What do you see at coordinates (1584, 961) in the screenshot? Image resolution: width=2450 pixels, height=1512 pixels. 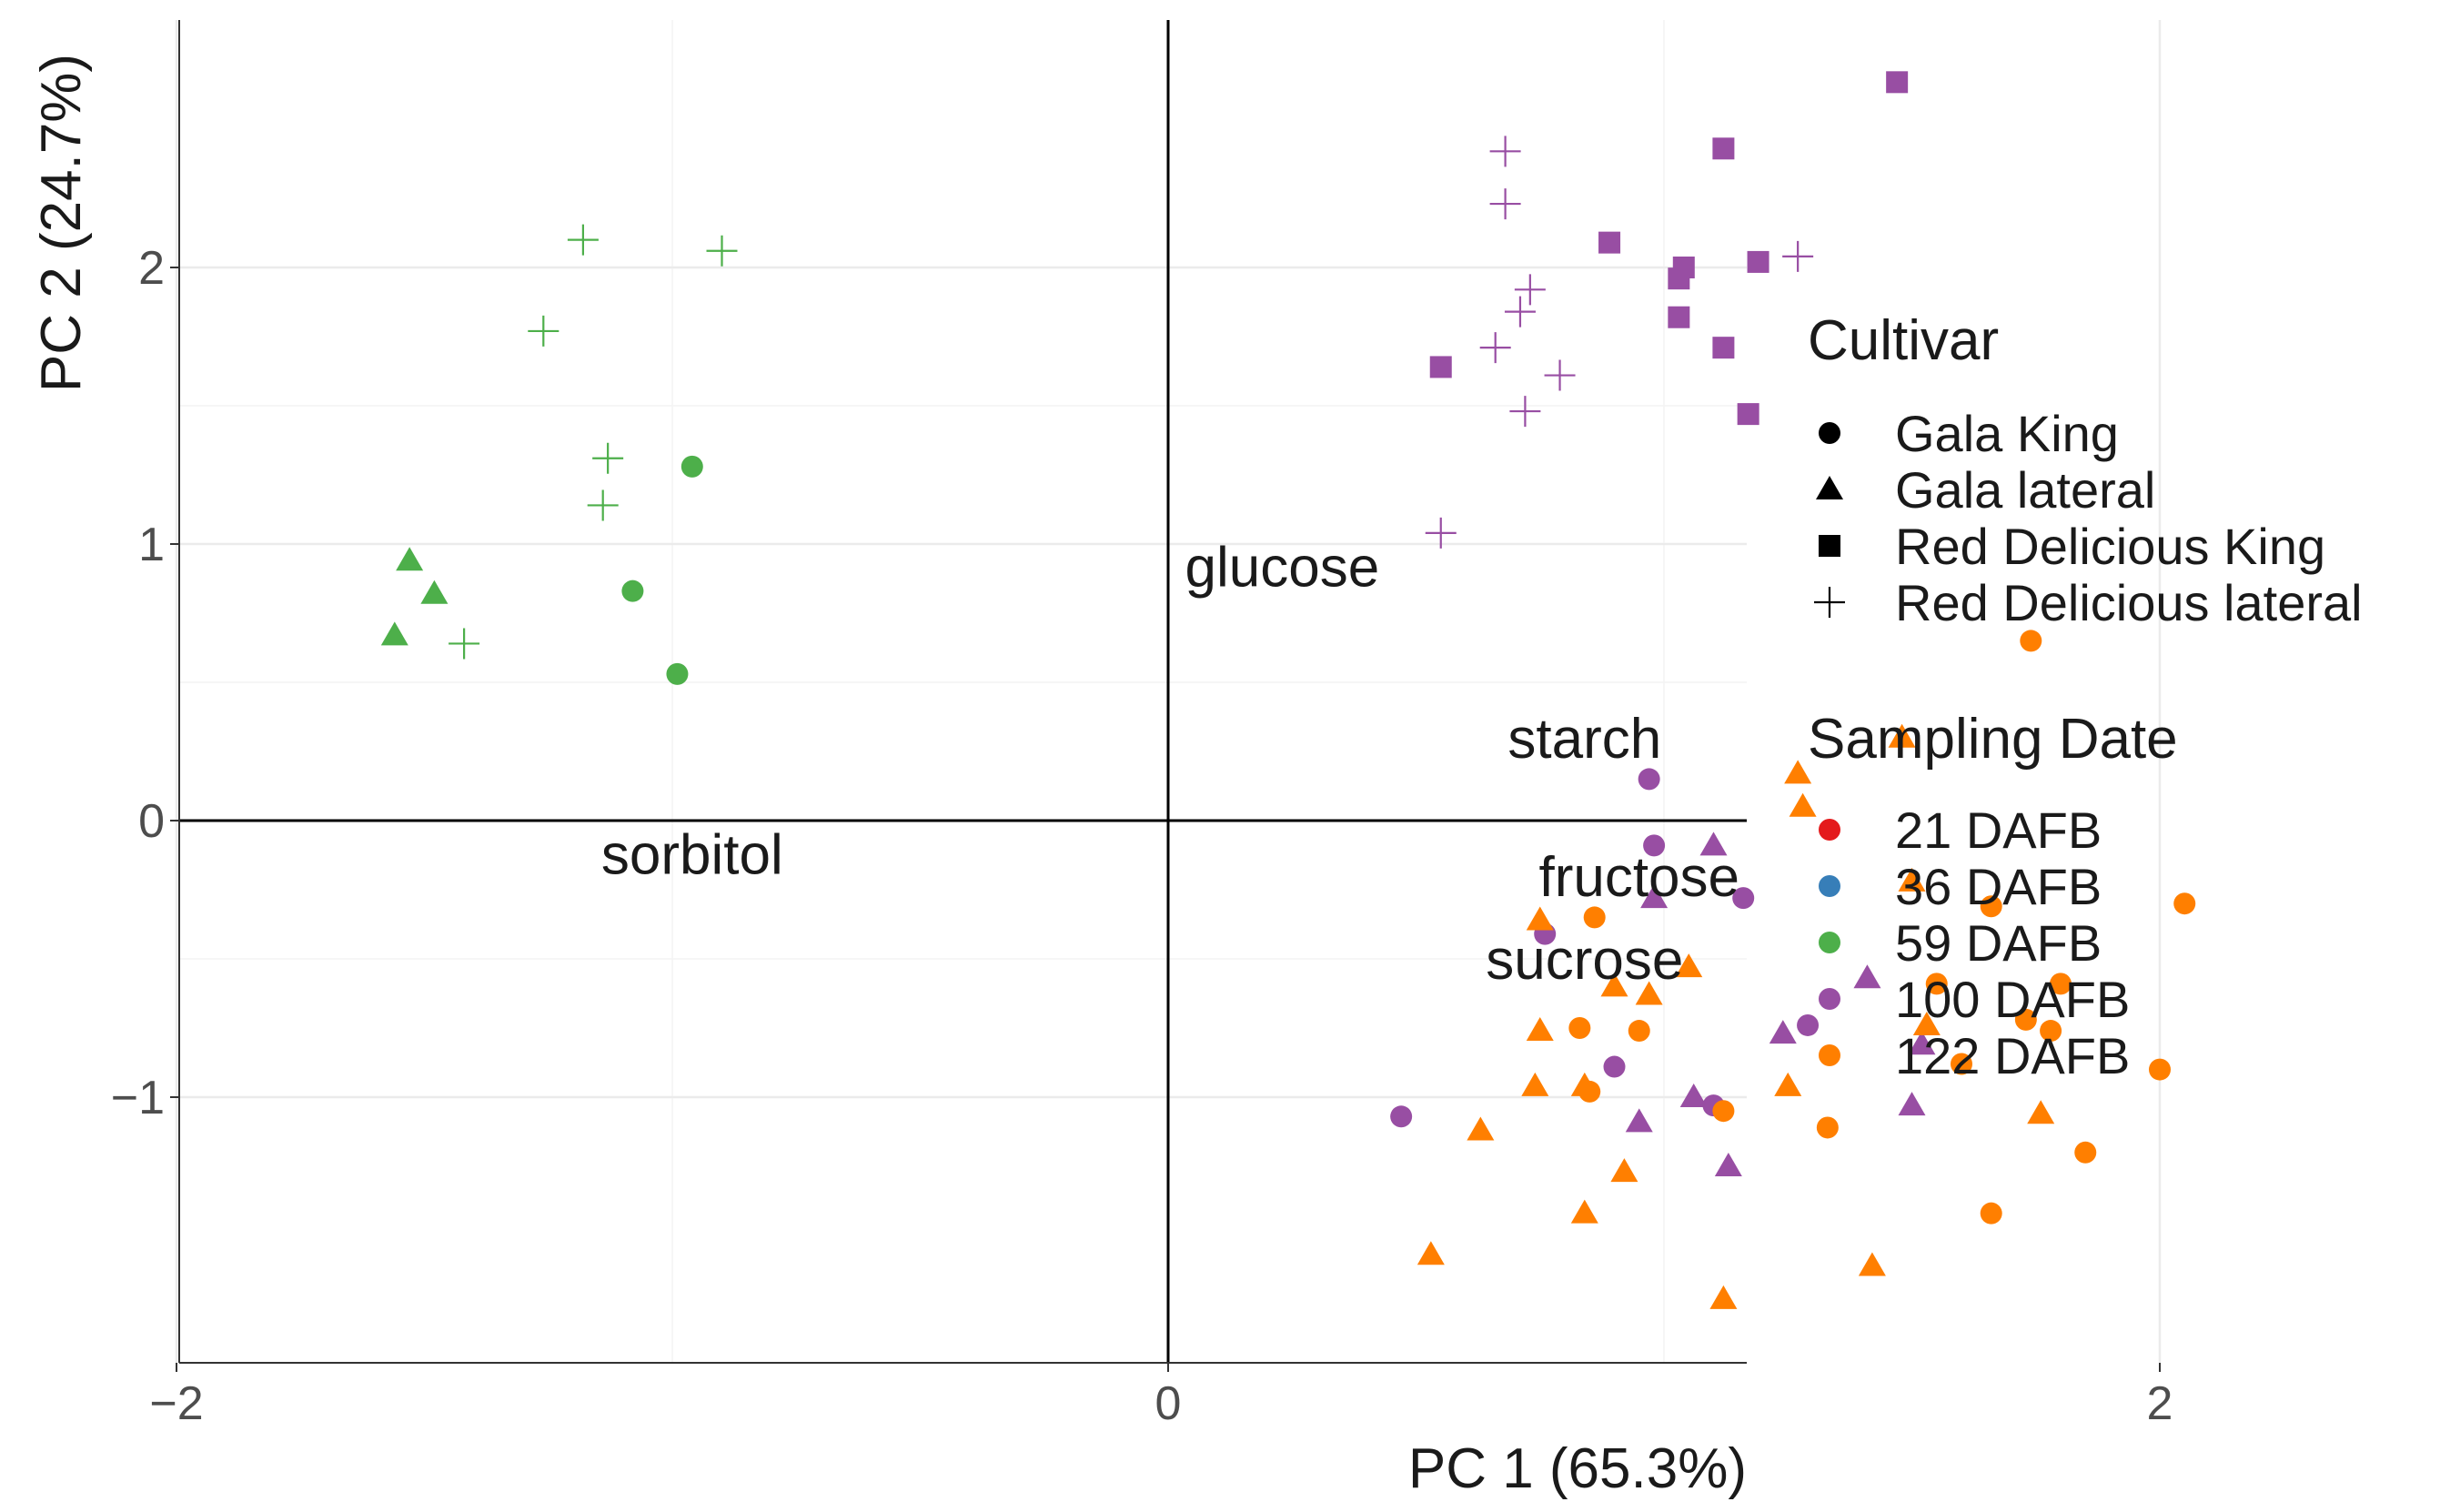 I see `variable-label-sucrose: sucrose` at bounding box center [1584, 961].